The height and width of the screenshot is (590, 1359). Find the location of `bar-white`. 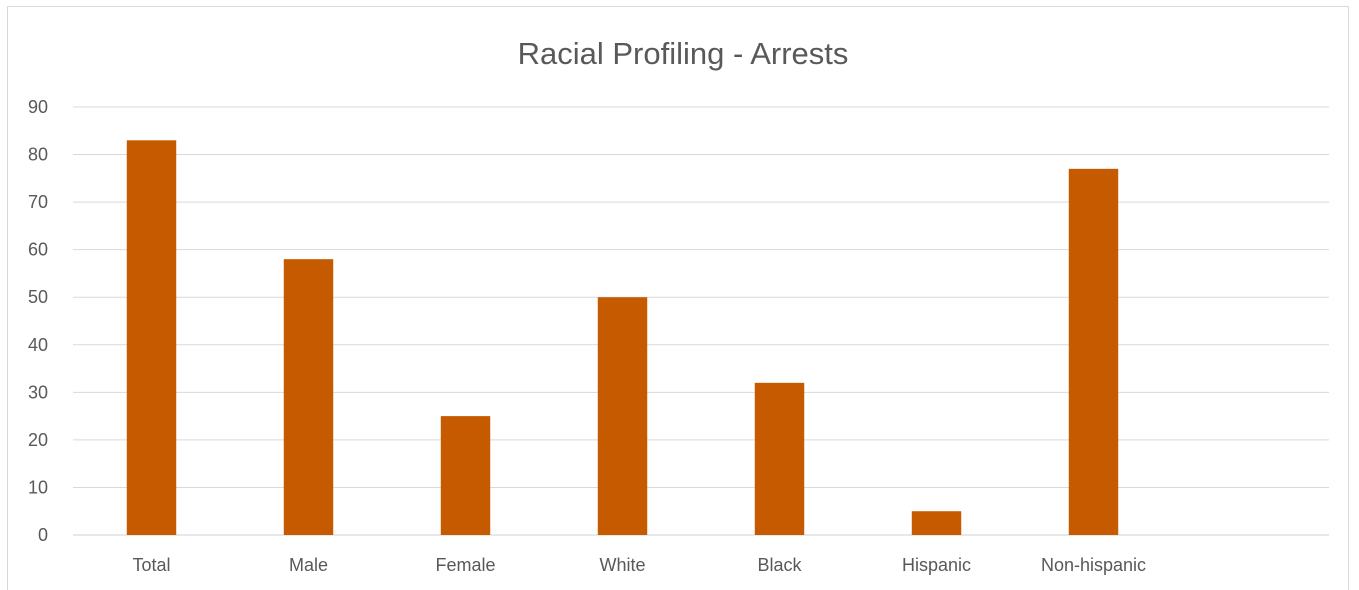

bar-white is located at coordinates (622, 416).